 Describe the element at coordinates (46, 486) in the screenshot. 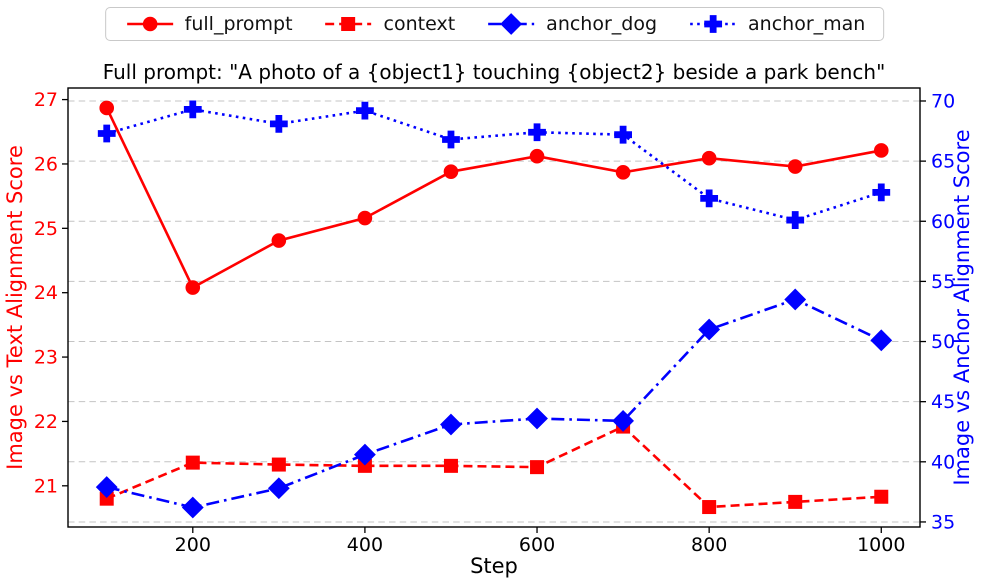

I see `y-tick-label-left: 21` at that location.